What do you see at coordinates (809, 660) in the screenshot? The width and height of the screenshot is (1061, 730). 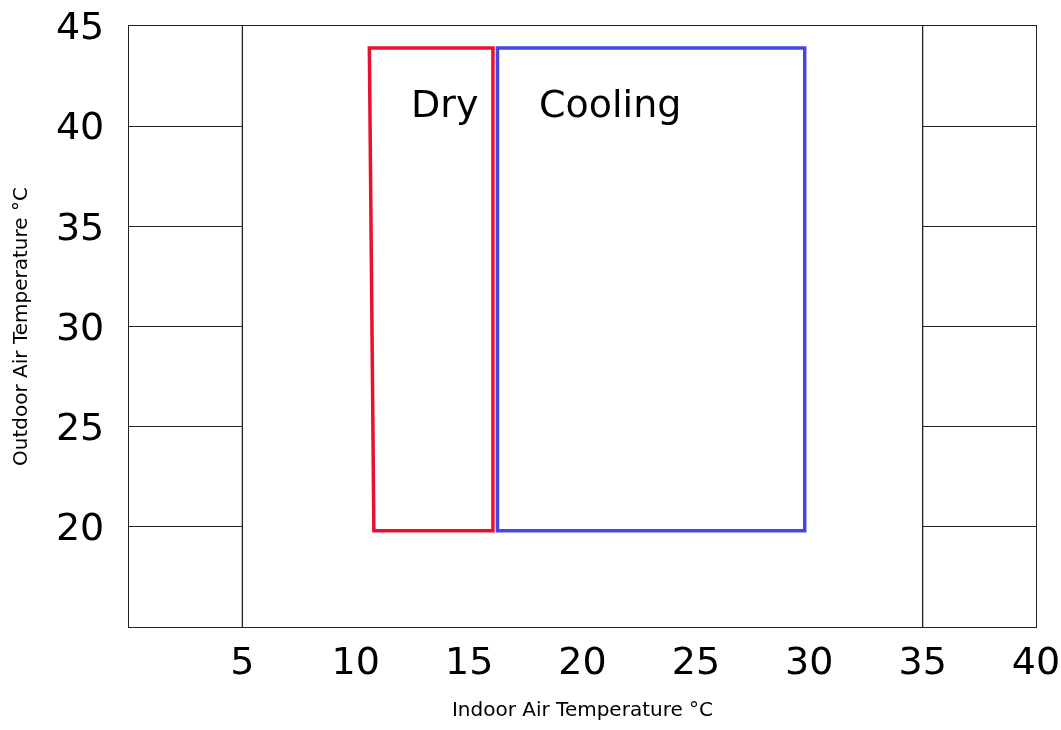 I see `x-tick-label: 30` at bounding box center [809, 660].